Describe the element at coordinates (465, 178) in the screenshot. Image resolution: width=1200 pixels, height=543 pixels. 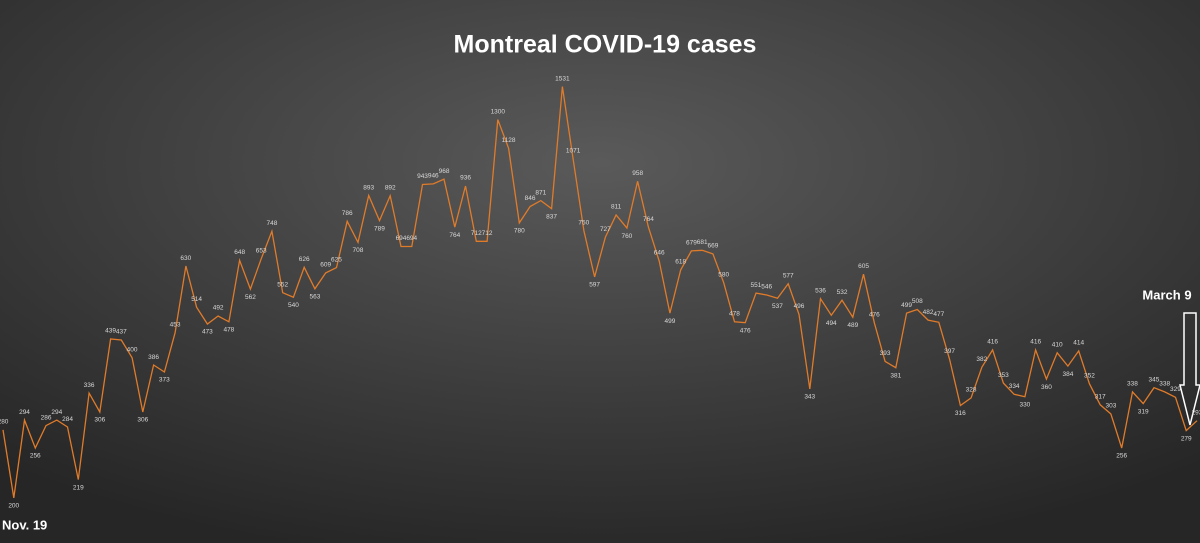
I see `data-label: 936` at that location.